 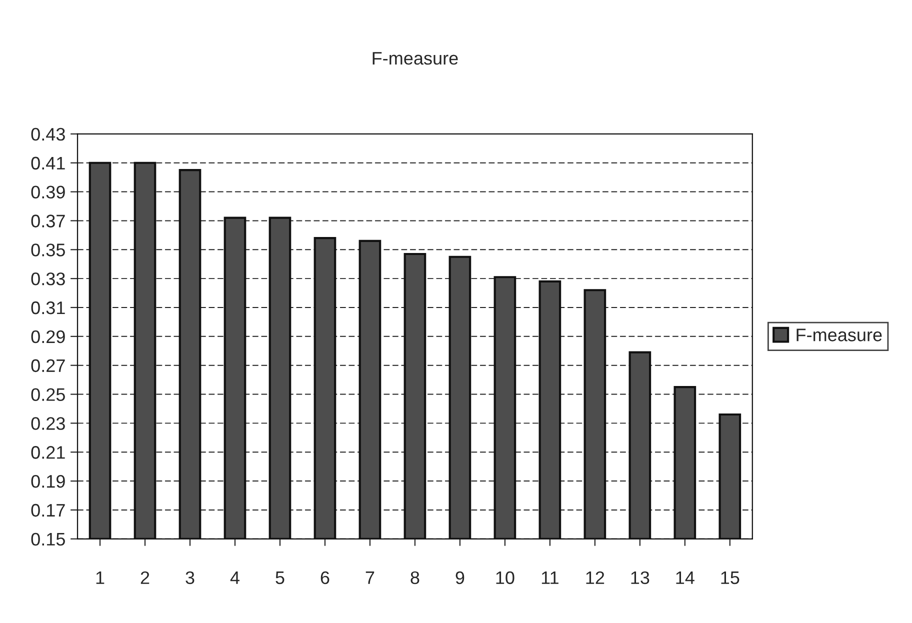 What do you see at coordinates (235, 578) in the screenshot?
I see `x-tick-label: 4` at bounding box center [235, 578].